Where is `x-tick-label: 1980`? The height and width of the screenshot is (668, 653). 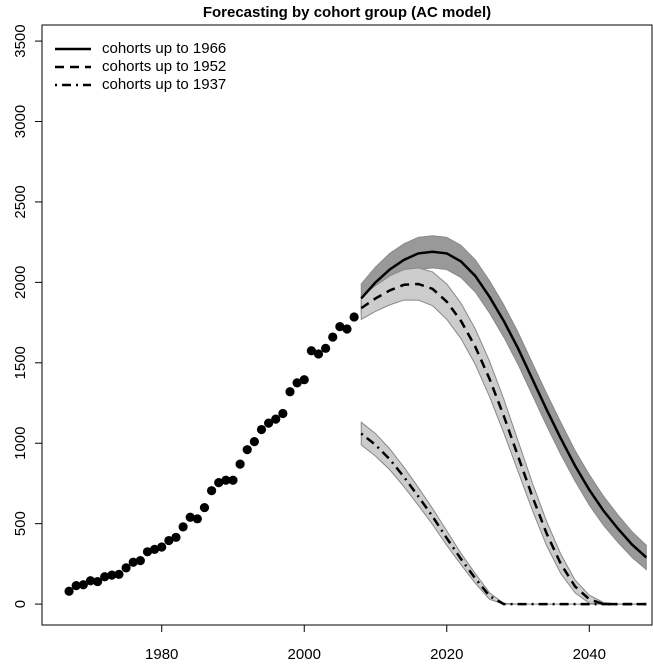 x-tick-label: 1980 is located at coordinates (161, 654).